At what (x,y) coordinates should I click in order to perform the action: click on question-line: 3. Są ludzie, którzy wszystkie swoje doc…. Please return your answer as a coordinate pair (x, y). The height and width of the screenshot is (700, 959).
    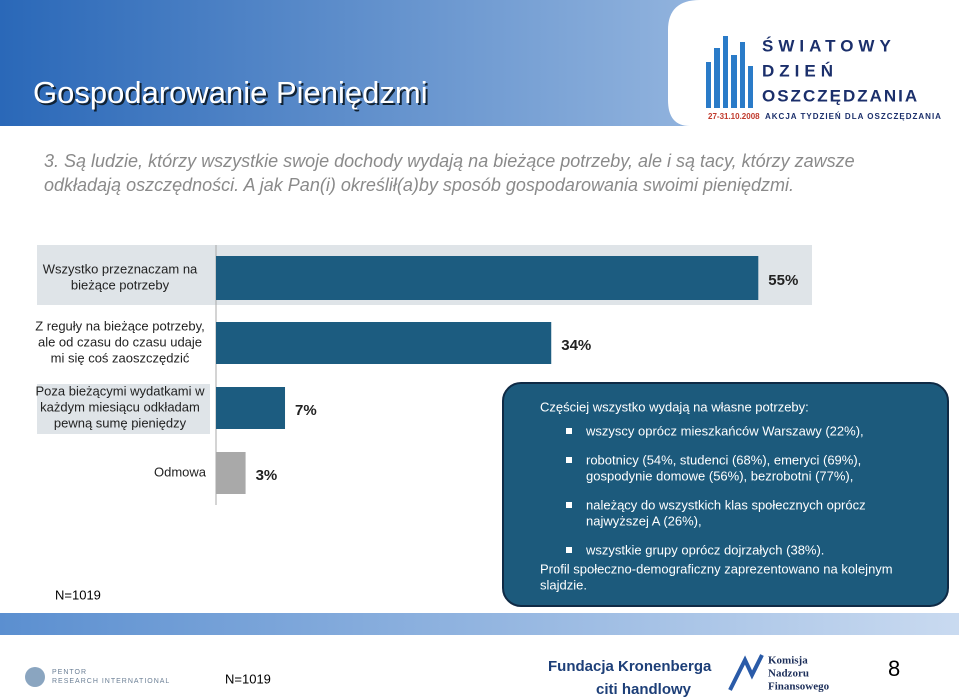
    Looking at the image, I should click on (449, 161).